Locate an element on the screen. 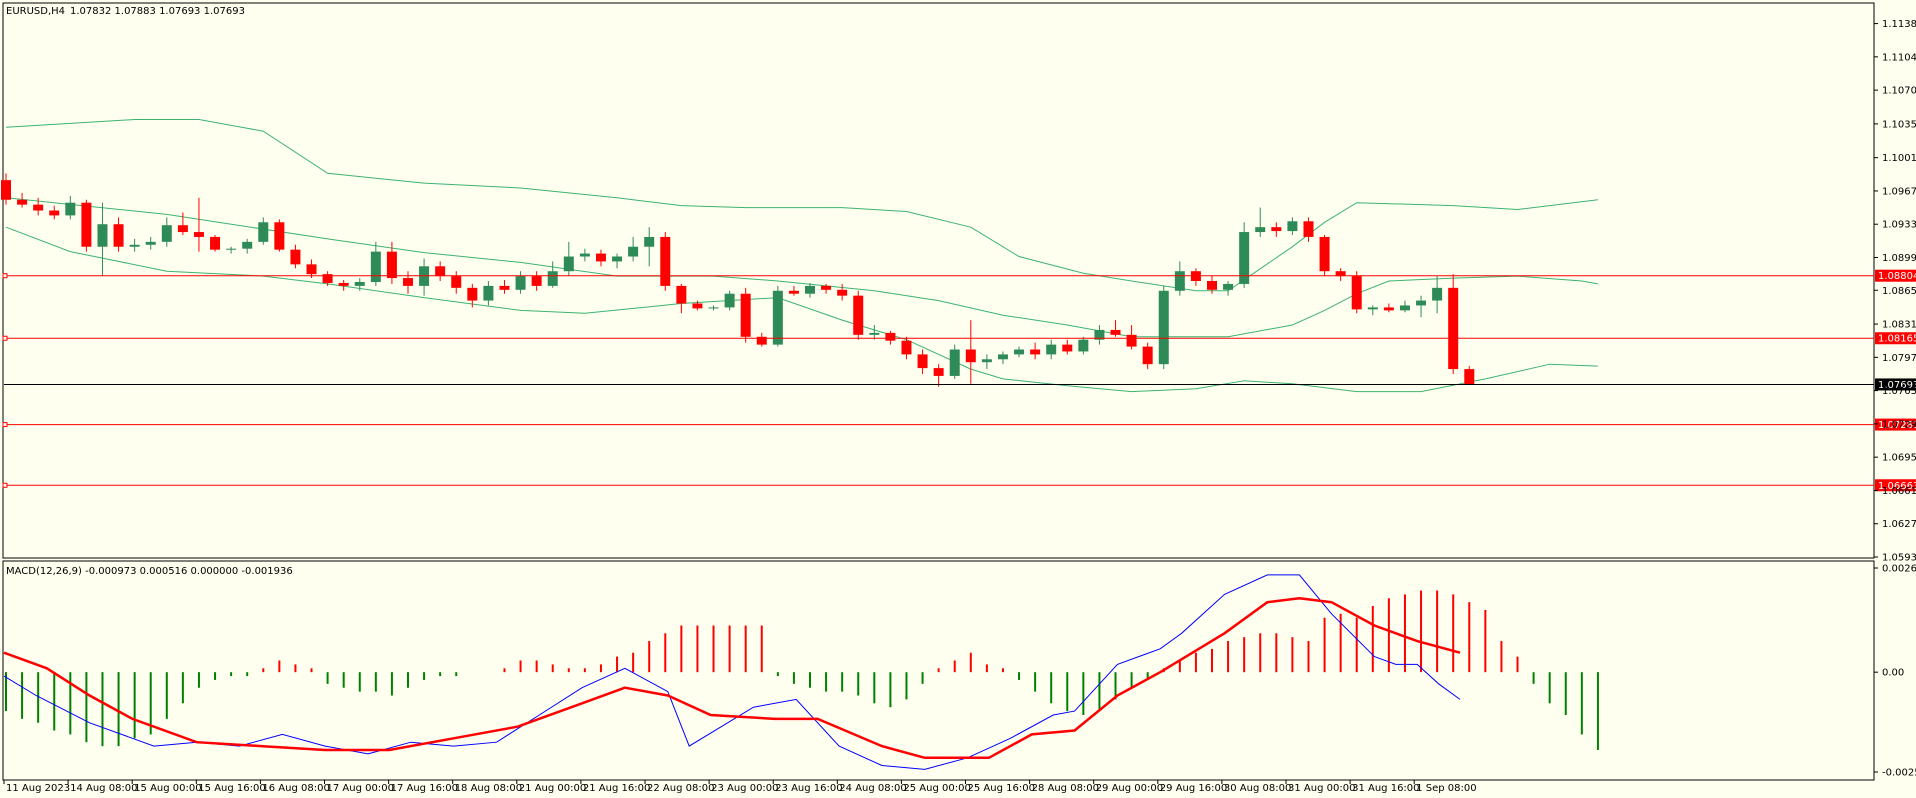  time-tick-label-13: 24 Aug 08:00 is located at coordinates (872, 788).